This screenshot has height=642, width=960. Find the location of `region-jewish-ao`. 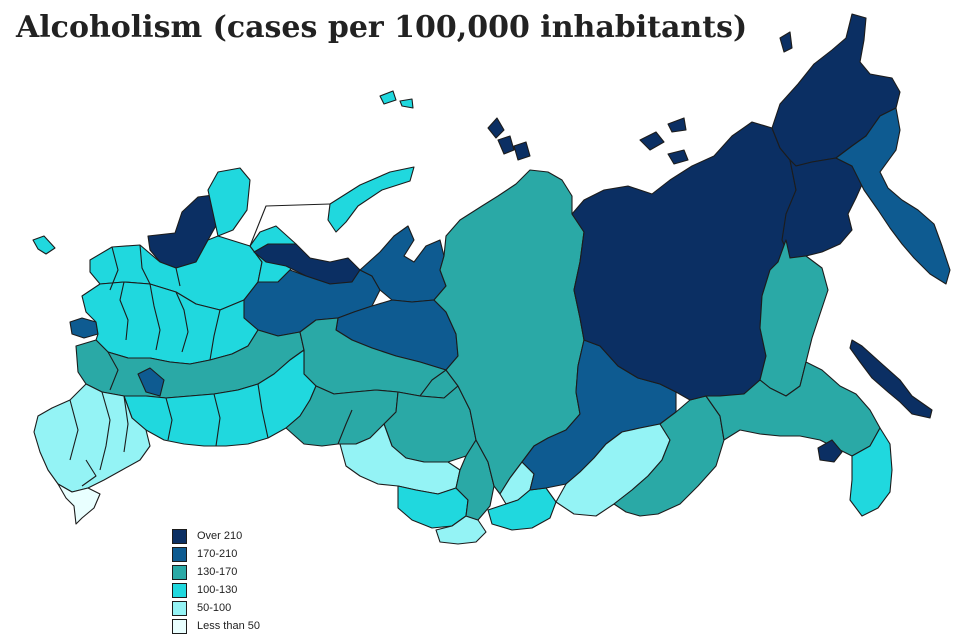

region-jewish-ao is located at coordinates (830, 451).